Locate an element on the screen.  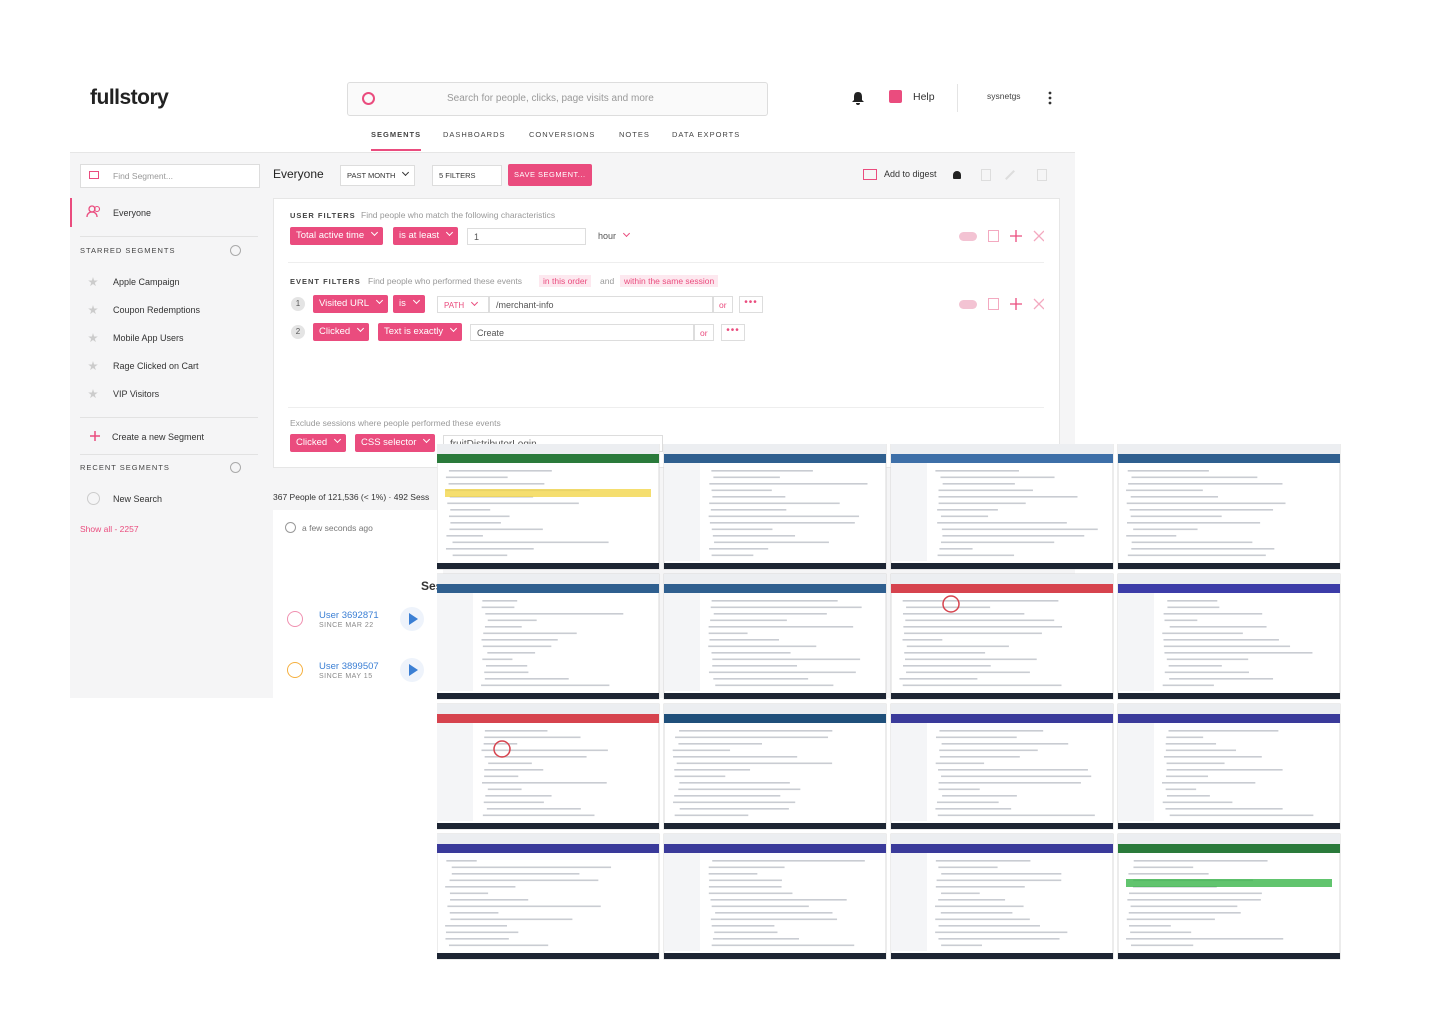
unit-dropdown: hour is located at coordinates (616, 236).